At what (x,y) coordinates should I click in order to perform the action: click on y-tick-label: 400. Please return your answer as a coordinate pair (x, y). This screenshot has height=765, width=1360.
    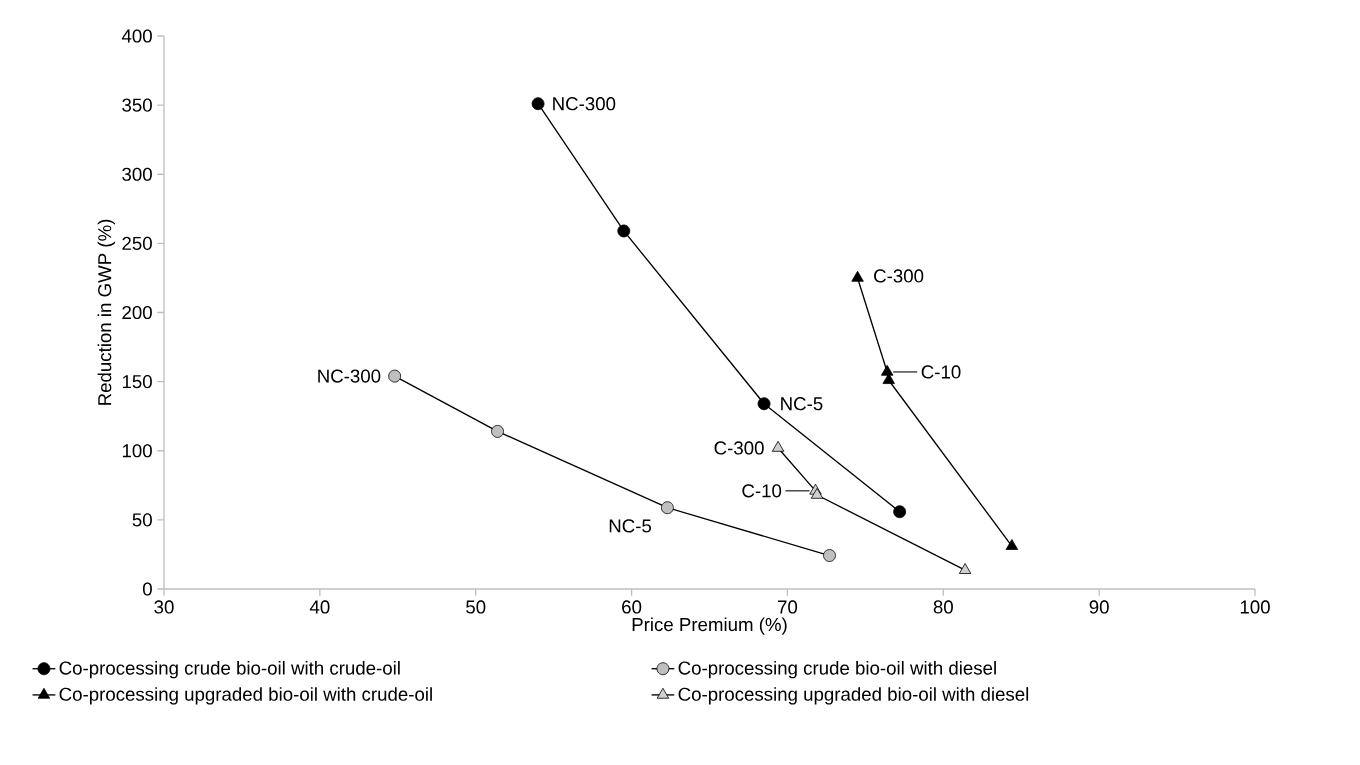
    Looking at the image, I should click on (136, 36).